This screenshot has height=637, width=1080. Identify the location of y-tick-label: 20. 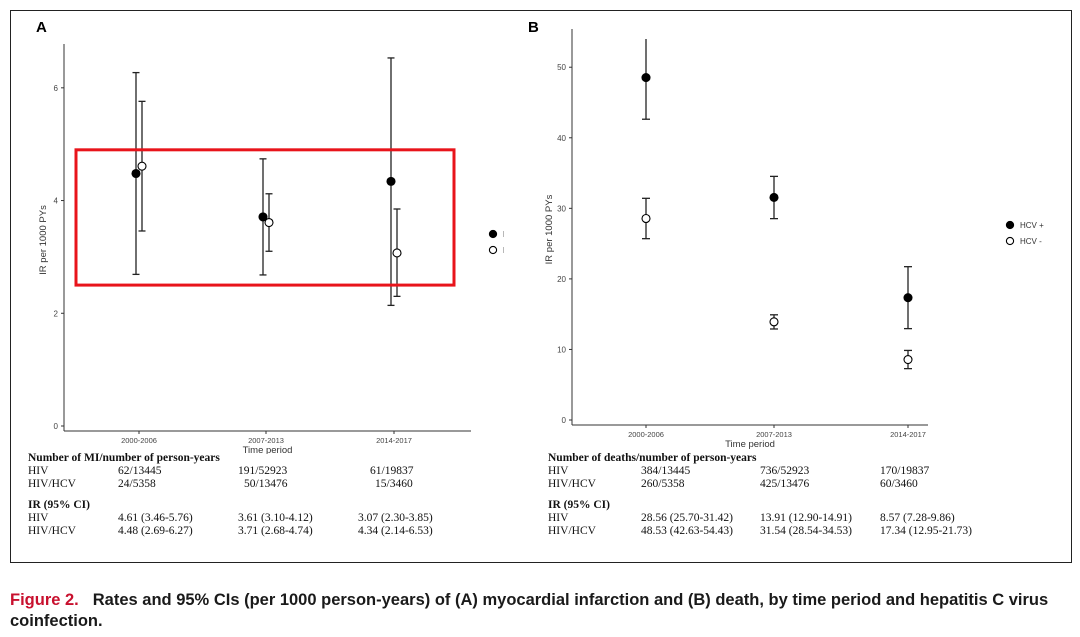
(561, 279).